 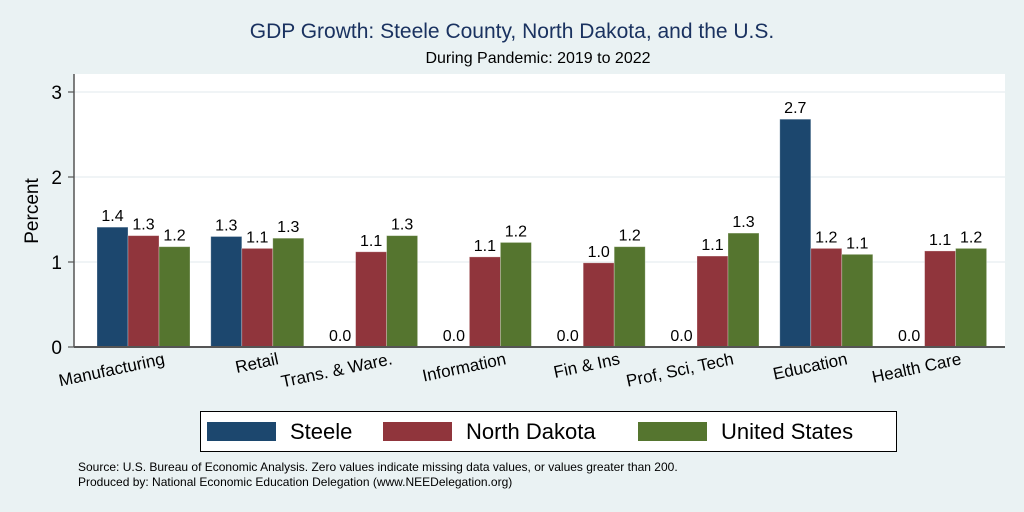 I want to click on y-tick-label: 0, so click(x=56, y=348).